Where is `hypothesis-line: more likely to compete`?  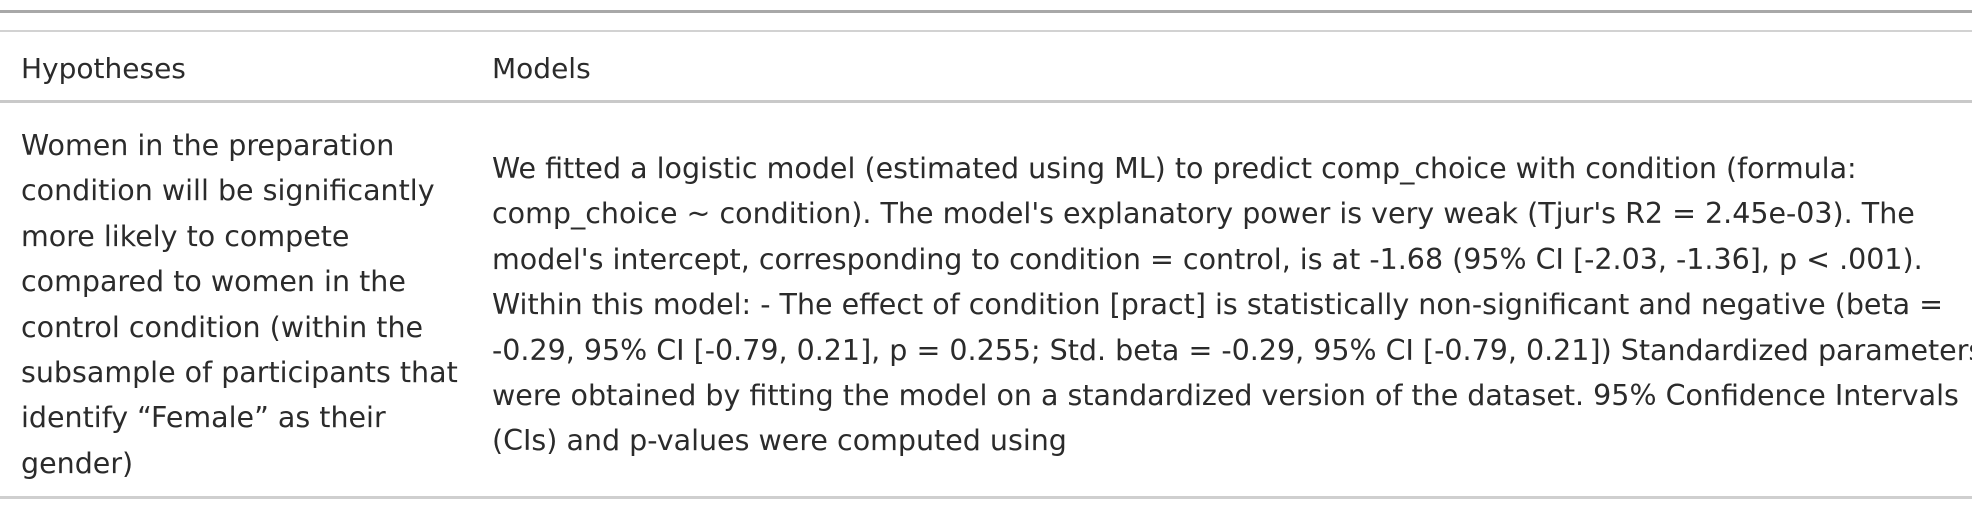 hypothesis-line: more likely to compete is located at coordinates (185, 236).